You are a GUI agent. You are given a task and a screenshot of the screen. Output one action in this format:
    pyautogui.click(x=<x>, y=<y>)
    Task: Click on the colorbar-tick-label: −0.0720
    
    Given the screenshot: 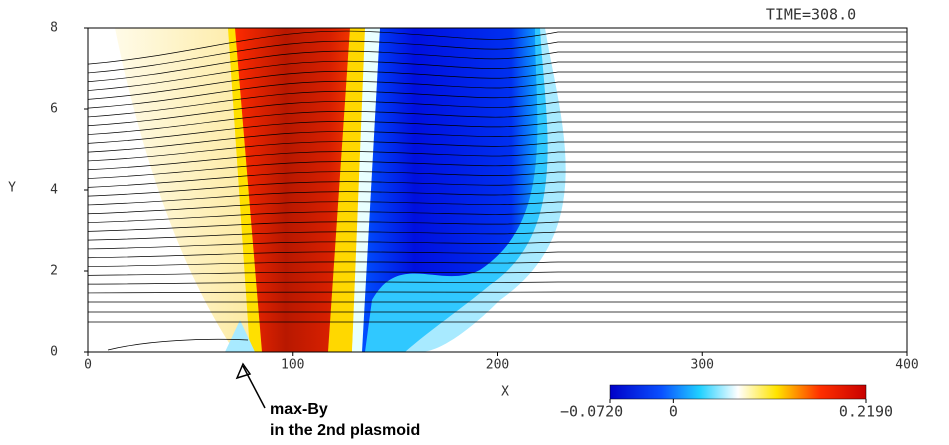 What is the action you would take?
    pyautogui.click(x=591, y=412)
    